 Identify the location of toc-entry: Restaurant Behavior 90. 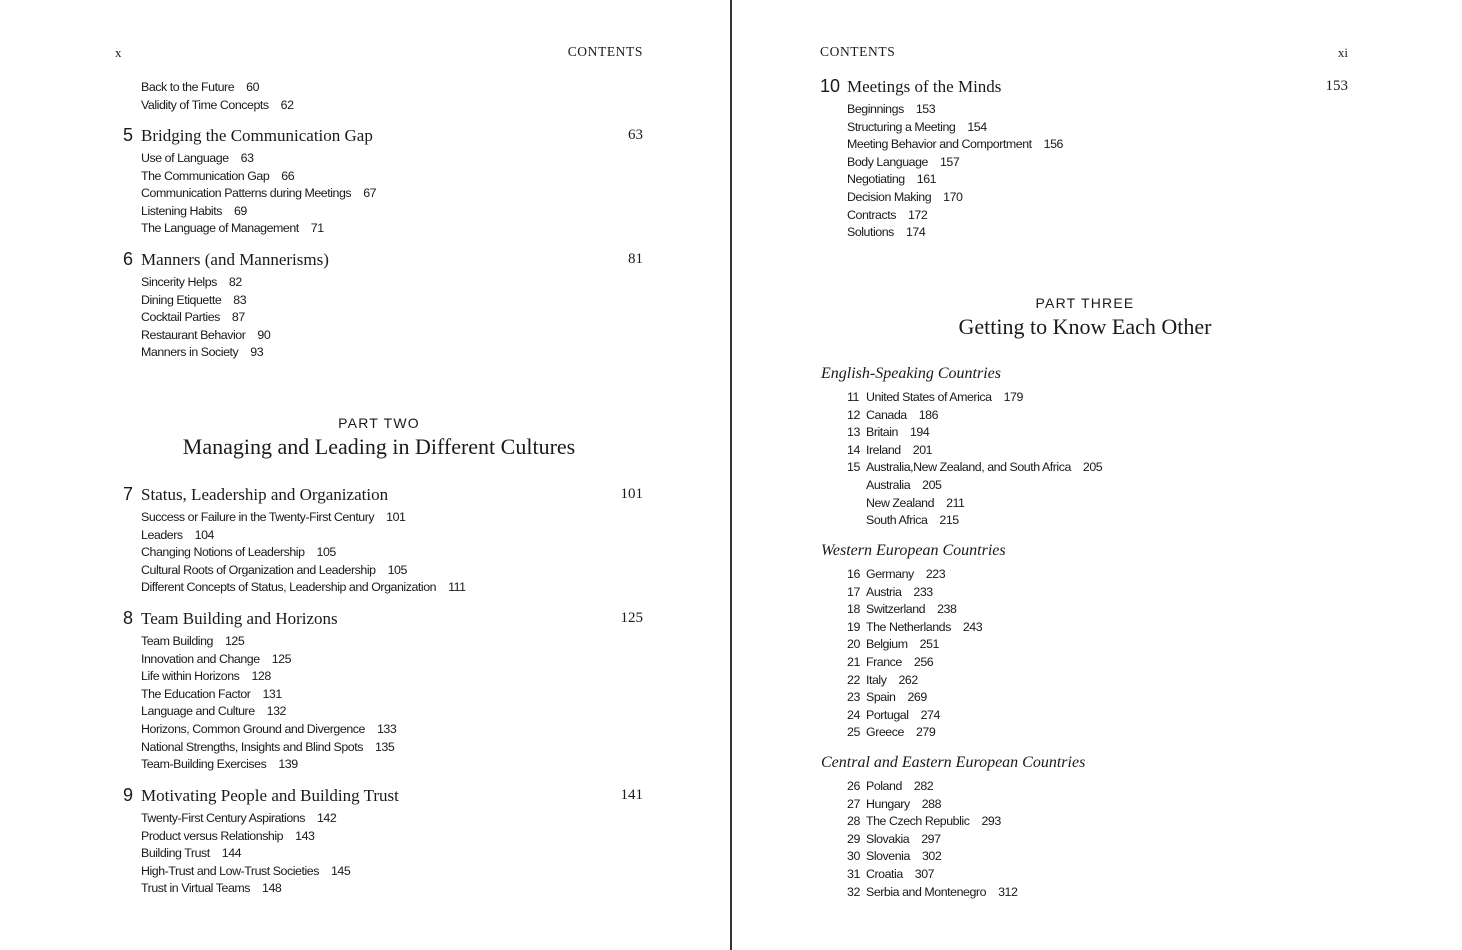
(206, 336).